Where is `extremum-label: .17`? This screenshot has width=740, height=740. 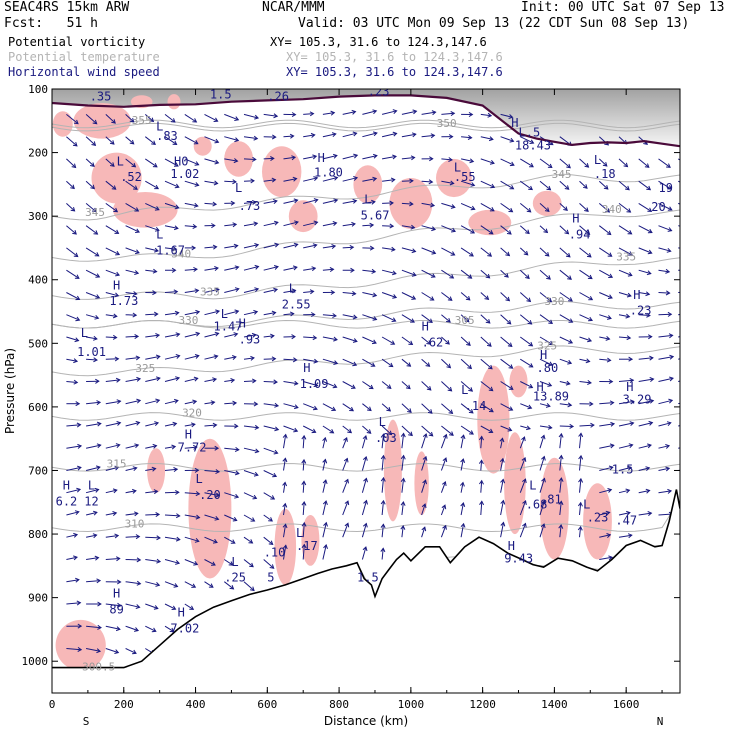
extremum-label: .17 is located at coordinates (307, 546).